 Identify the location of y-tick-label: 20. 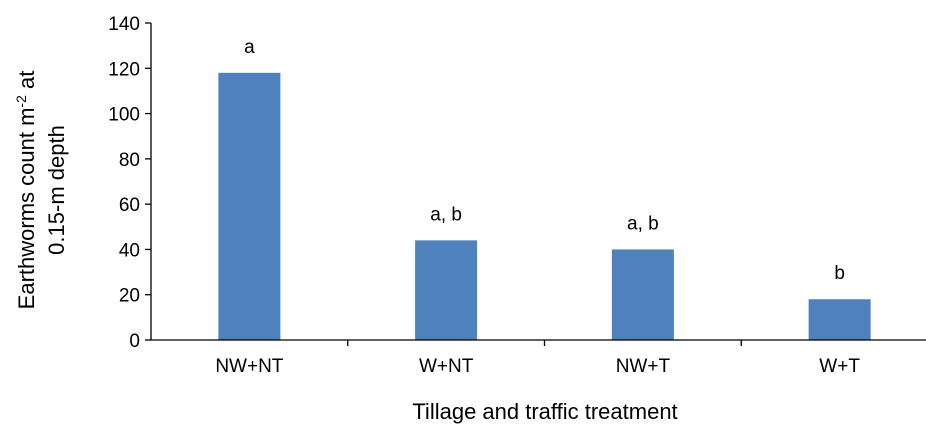
(129, 296).